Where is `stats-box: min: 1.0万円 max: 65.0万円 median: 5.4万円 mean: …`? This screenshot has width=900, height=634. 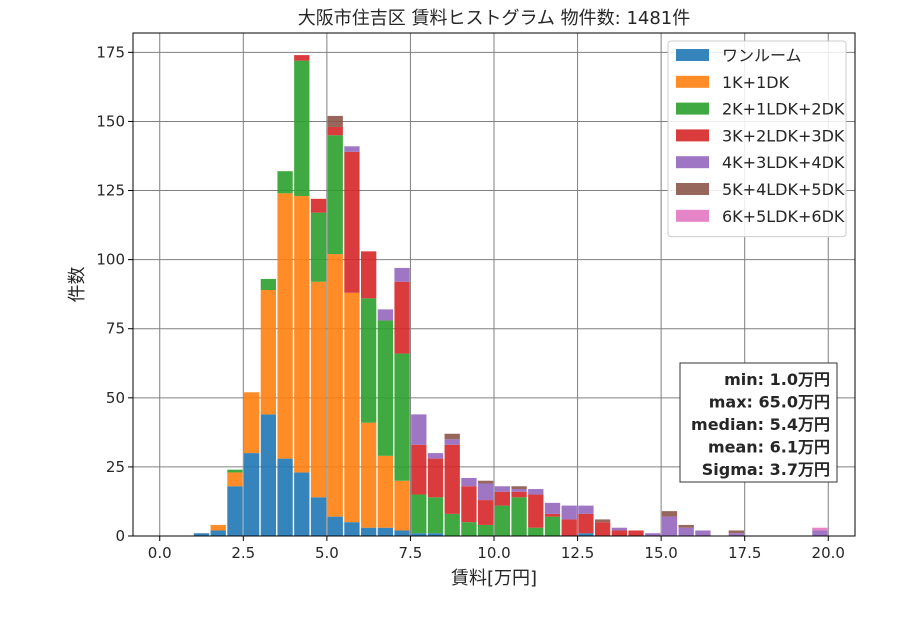
stats-box: min: 1.0万円 max: 65.0万円 median: 5.4万円 mean: … is located at coordinates (758, 422).